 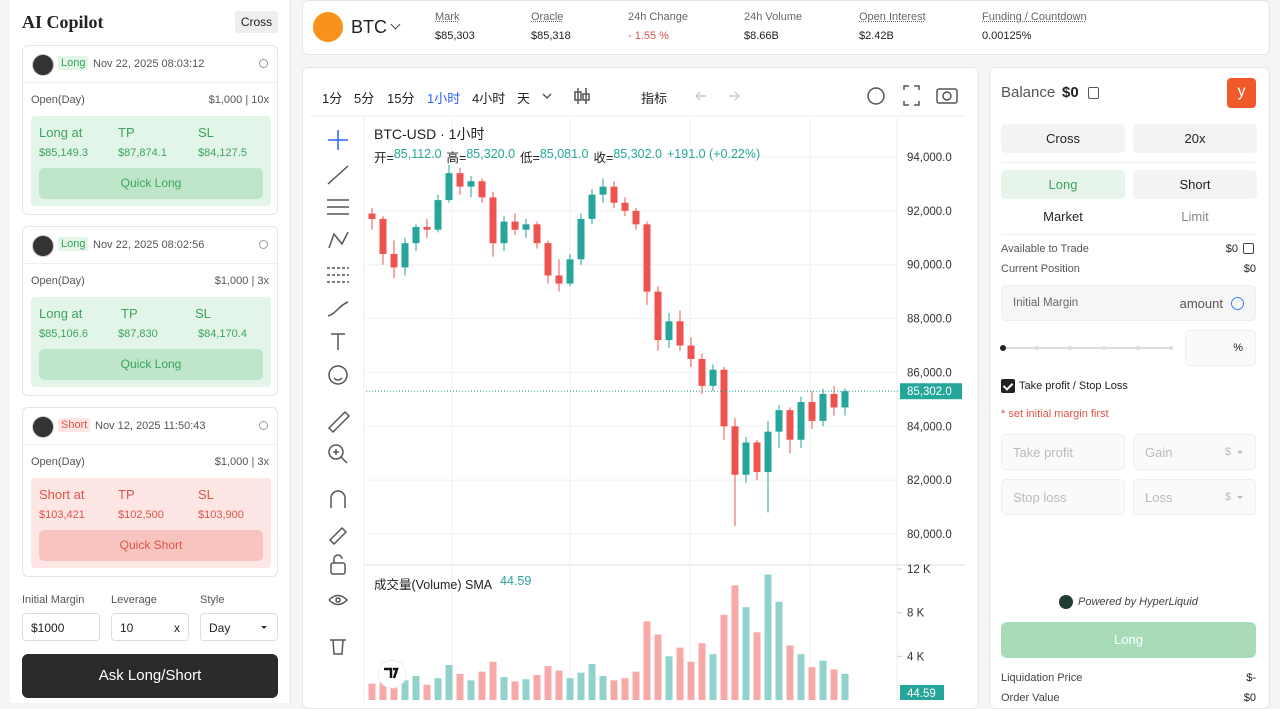 I want to click on btc-icon, so click(x=328, y=27).